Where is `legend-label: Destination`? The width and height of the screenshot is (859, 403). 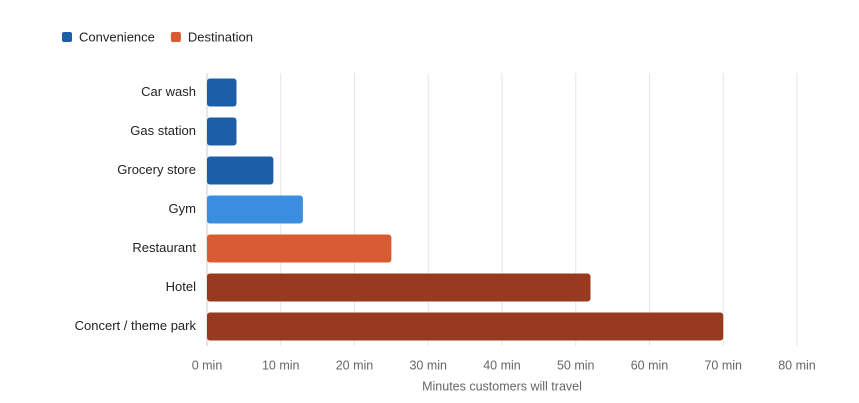
legend-label: Destination is located at coordinates (220, 36).